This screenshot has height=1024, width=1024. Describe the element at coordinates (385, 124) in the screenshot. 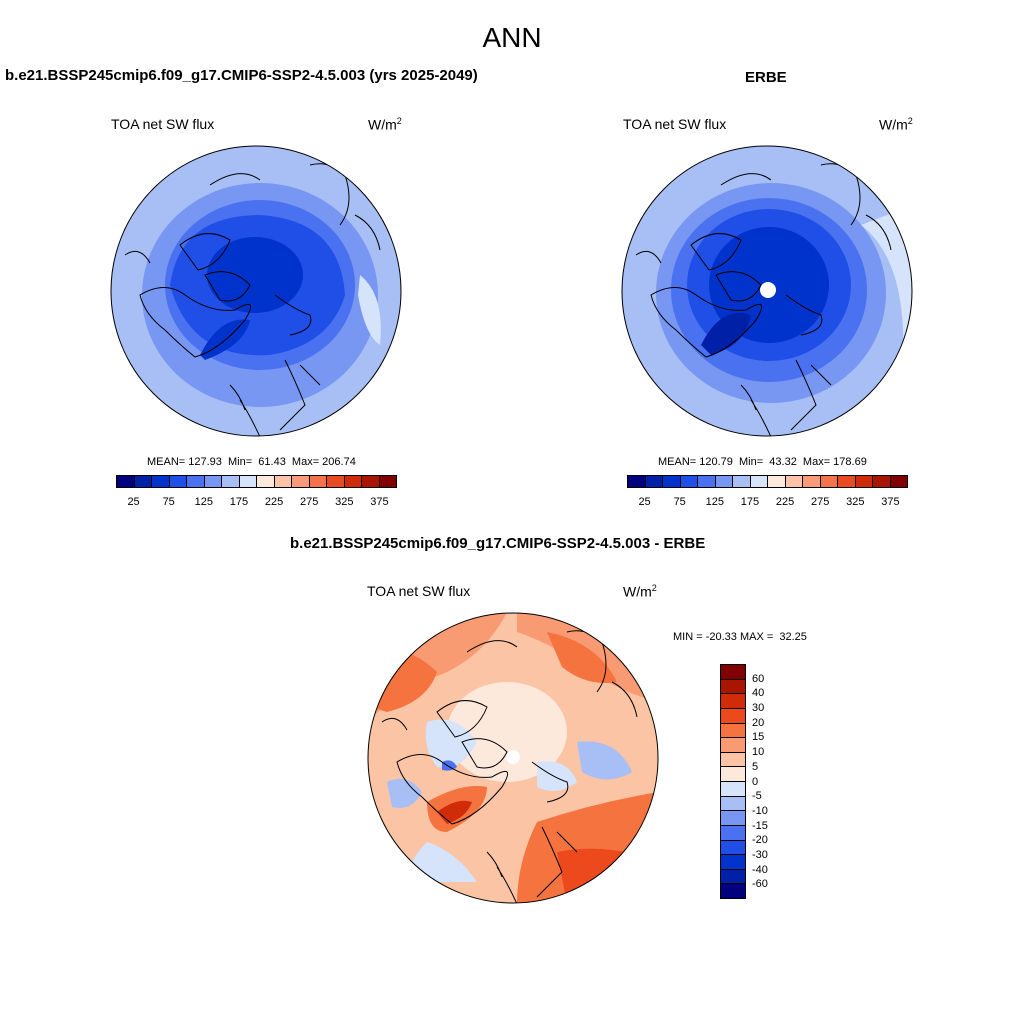

I see `left-units-label: W/m2` at that location.